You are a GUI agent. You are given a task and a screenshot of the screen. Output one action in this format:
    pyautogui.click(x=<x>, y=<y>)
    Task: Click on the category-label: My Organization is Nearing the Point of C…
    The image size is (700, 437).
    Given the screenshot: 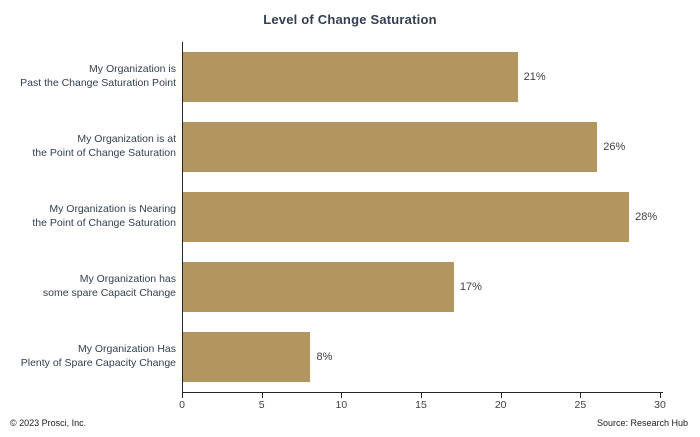 What is the action you would take?
    pyautogui.click(x=88, y=217)
    